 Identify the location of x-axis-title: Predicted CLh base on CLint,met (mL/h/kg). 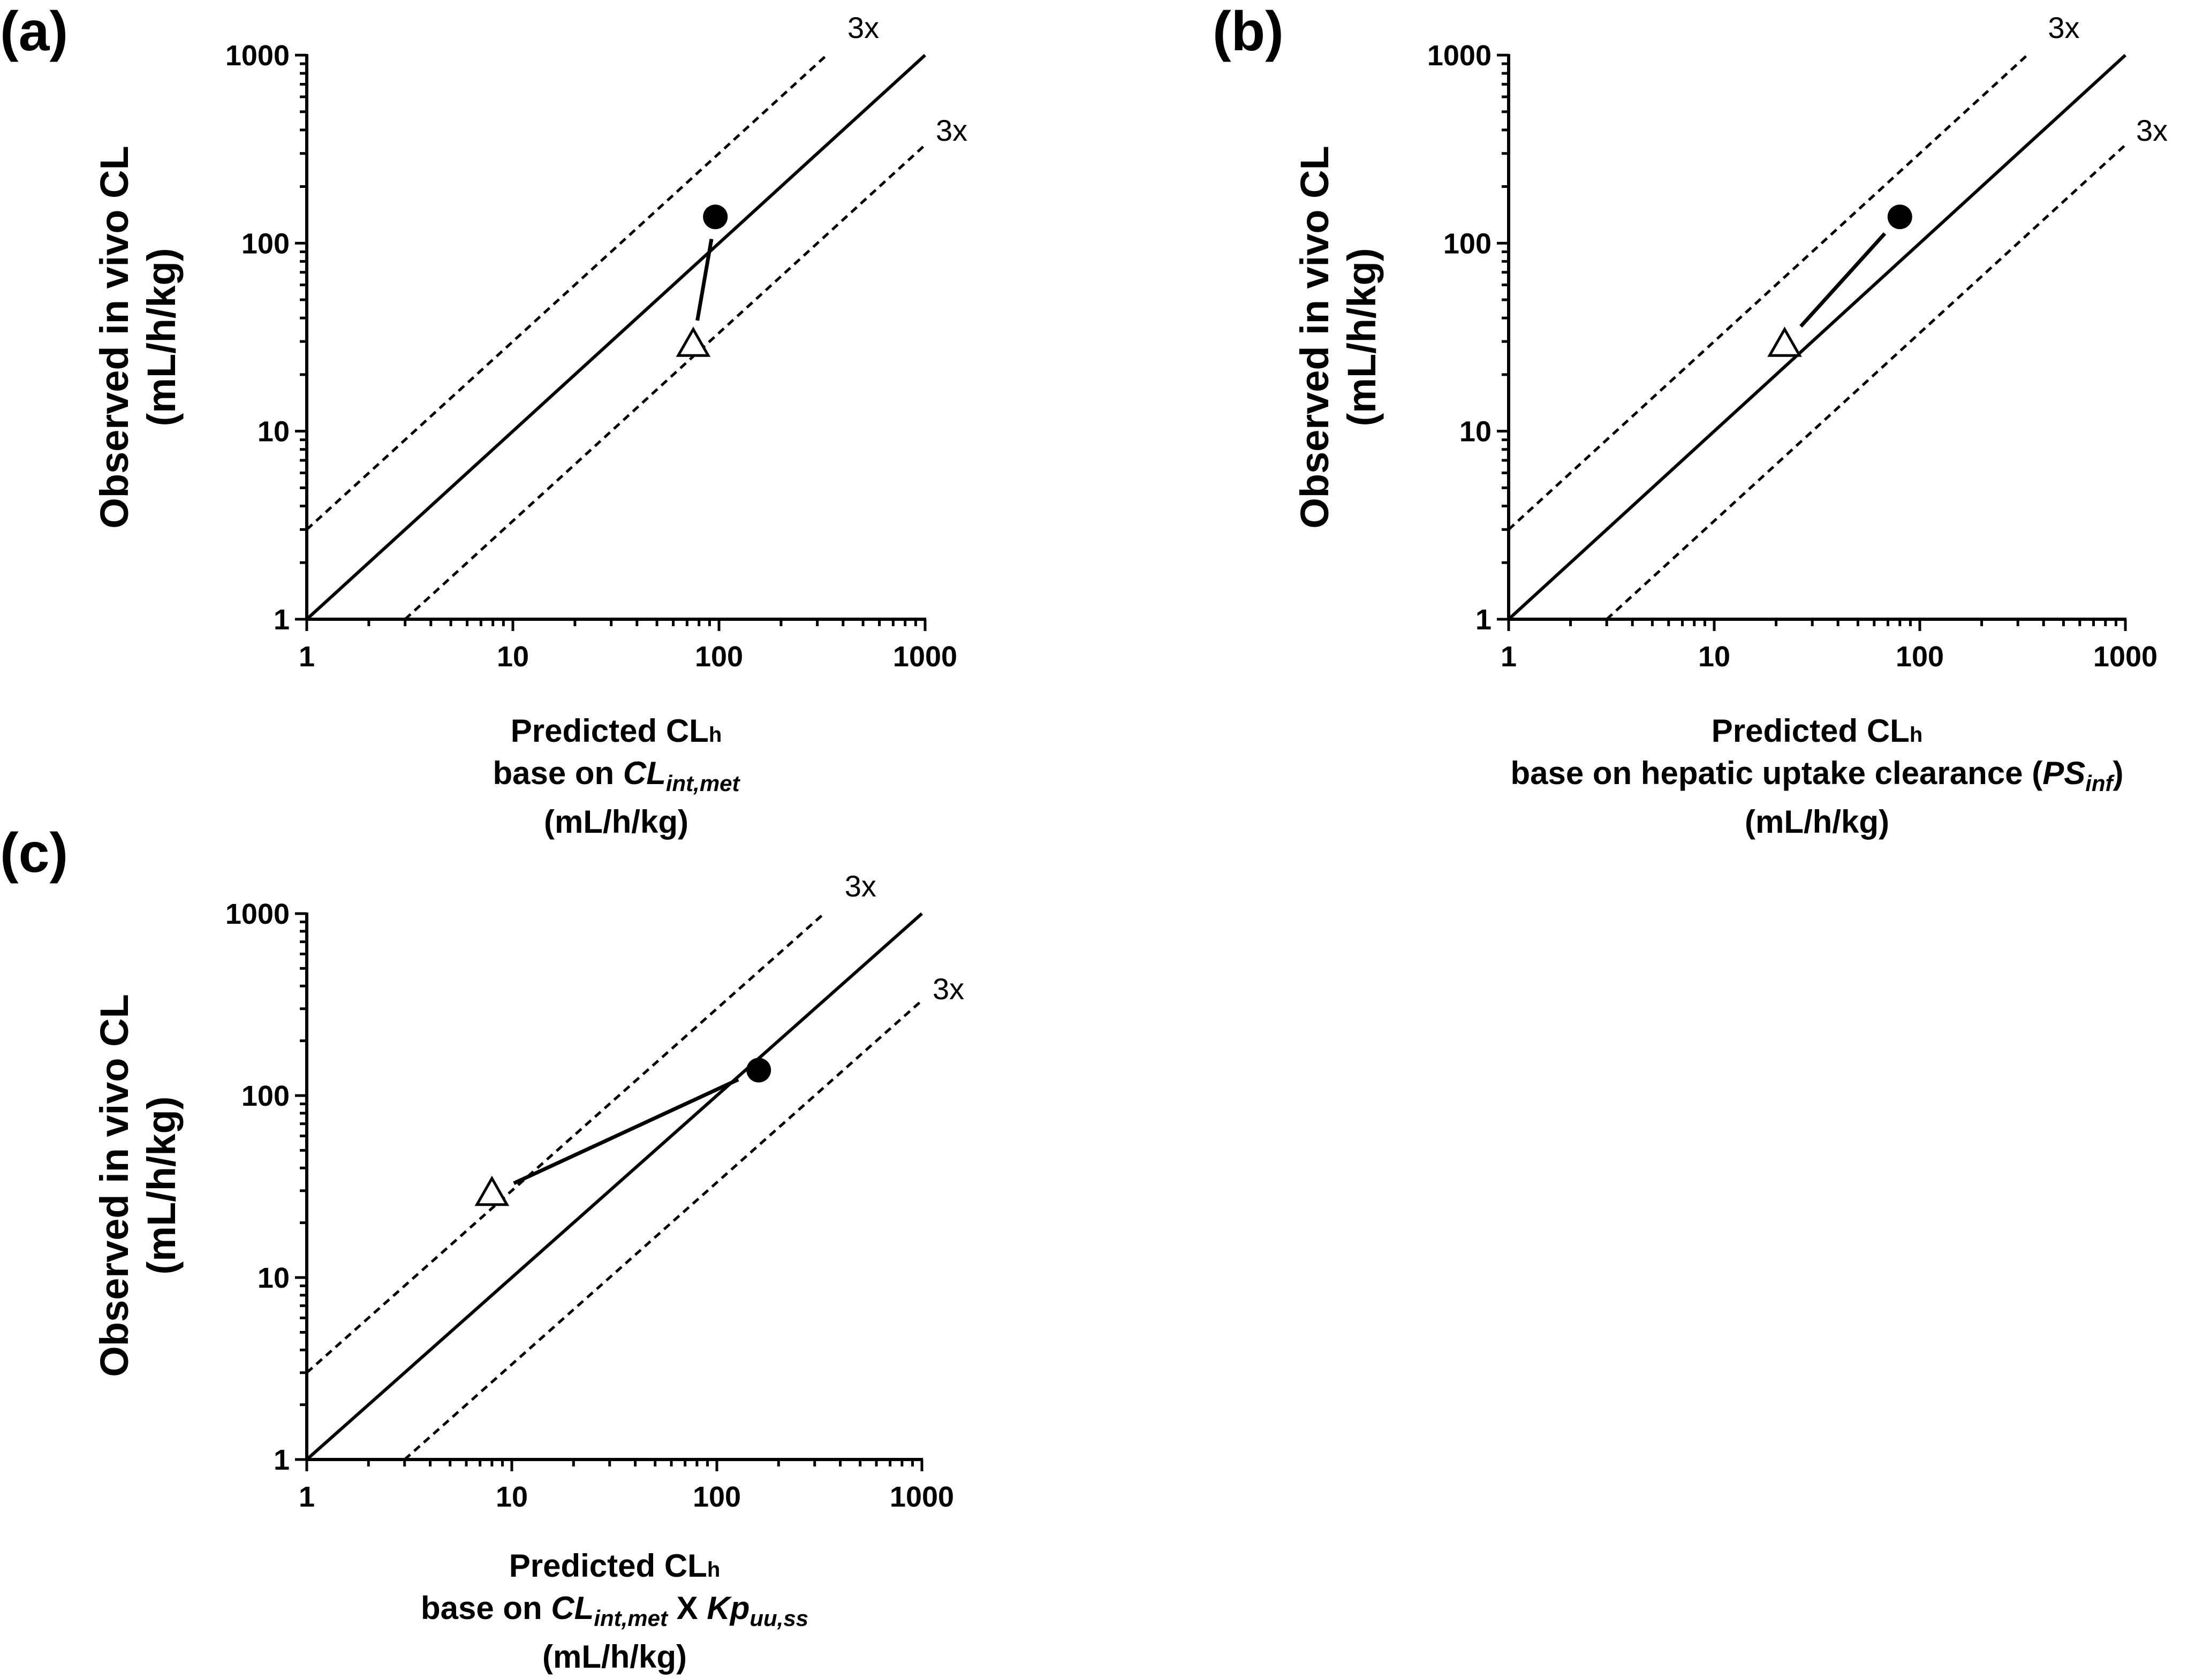
(616, 777).